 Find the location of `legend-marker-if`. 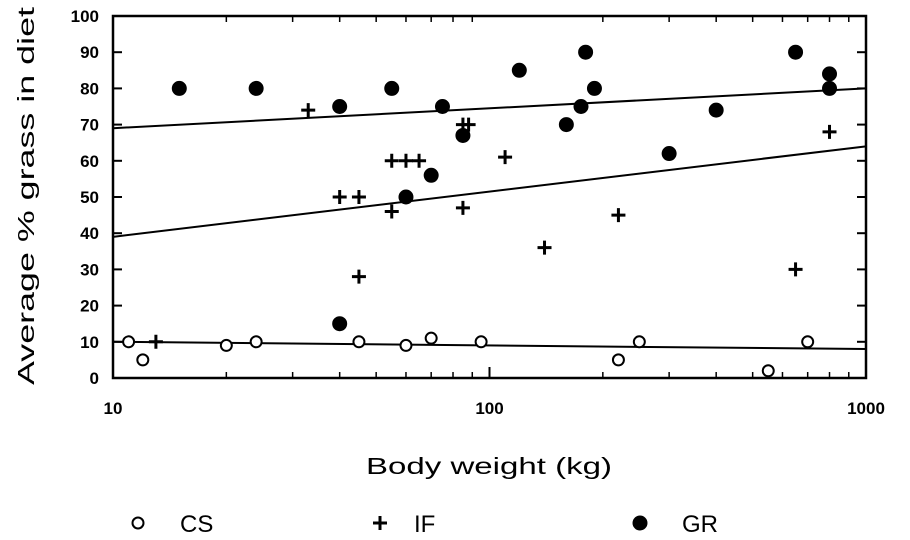

legend-marker-if is located at coordinates (380, 523).